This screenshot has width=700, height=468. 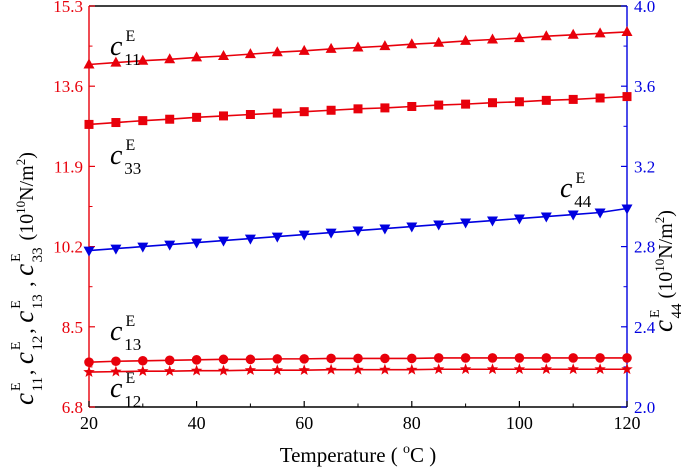 What do you see at coordinates (38, 343) in the screenshot?
I see `left-title-sub: 12` at bounding box center [38, 343].